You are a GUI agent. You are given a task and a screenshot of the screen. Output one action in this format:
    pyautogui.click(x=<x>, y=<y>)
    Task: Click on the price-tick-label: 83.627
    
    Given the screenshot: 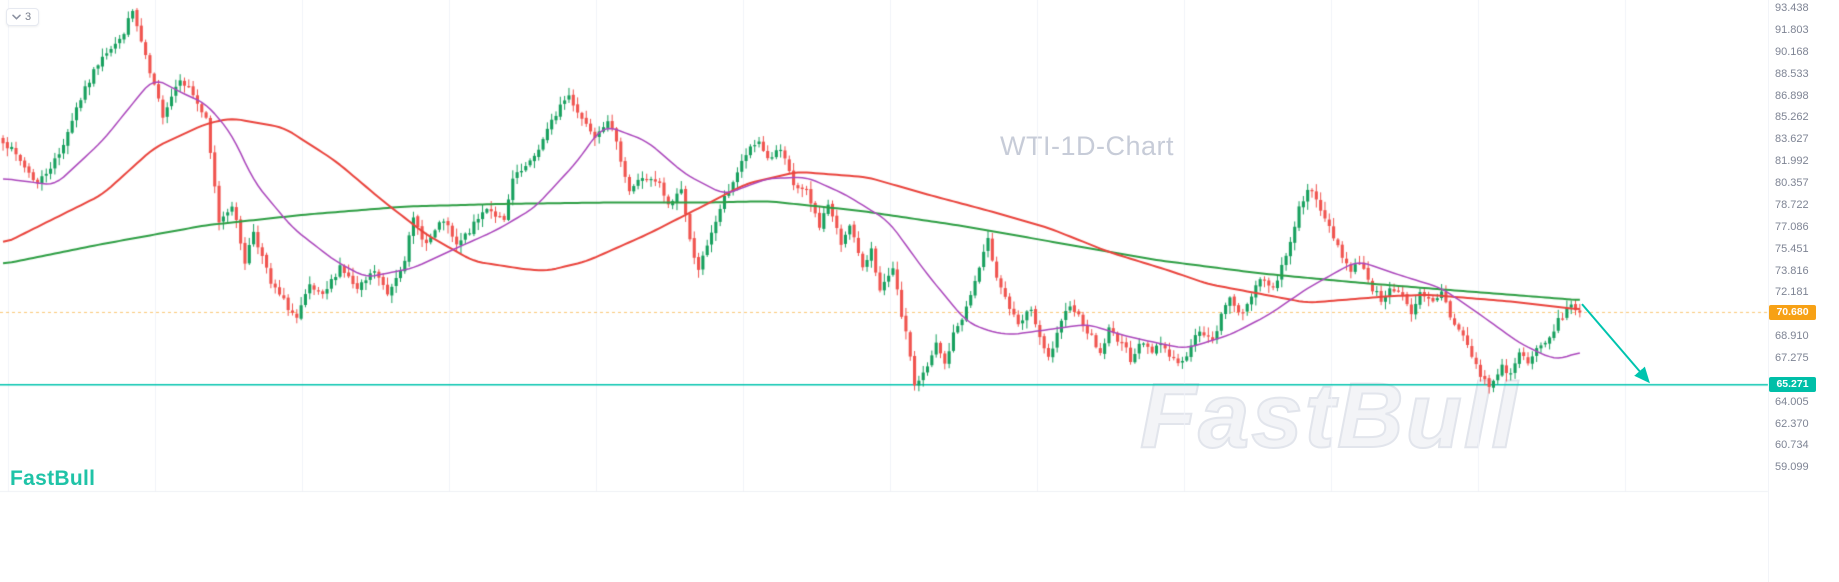 What is the action you would take?
    pyautogui.click(x=1792, y=139)
    